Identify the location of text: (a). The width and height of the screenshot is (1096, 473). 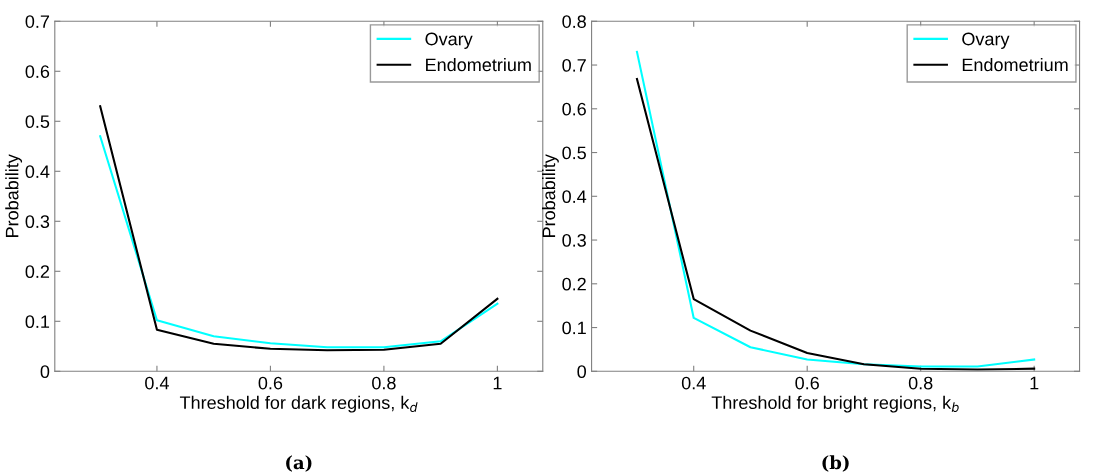
(299, 463).